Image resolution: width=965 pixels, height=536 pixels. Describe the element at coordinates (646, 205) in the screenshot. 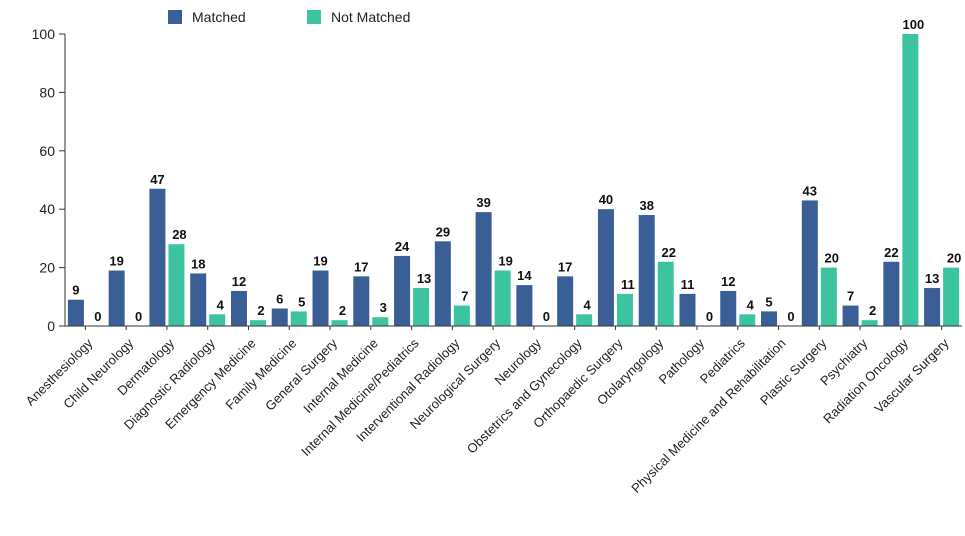

I see `data-label-matched-otolaryngology: 38` at that location.